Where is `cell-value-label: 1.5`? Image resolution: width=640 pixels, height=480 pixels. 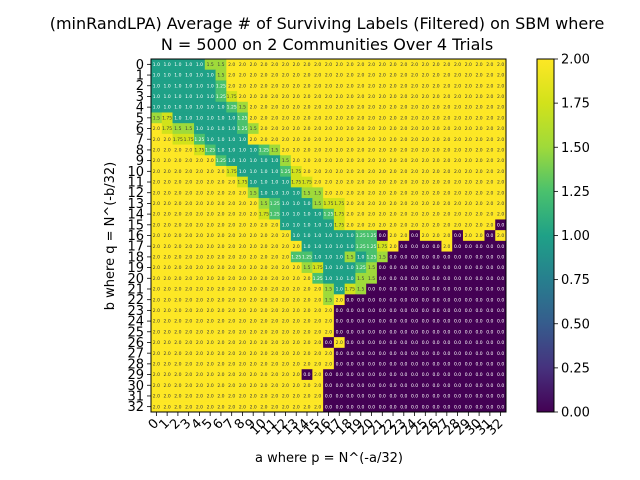
cell-value-label: 1.5 is located at coordinates (253, 193).